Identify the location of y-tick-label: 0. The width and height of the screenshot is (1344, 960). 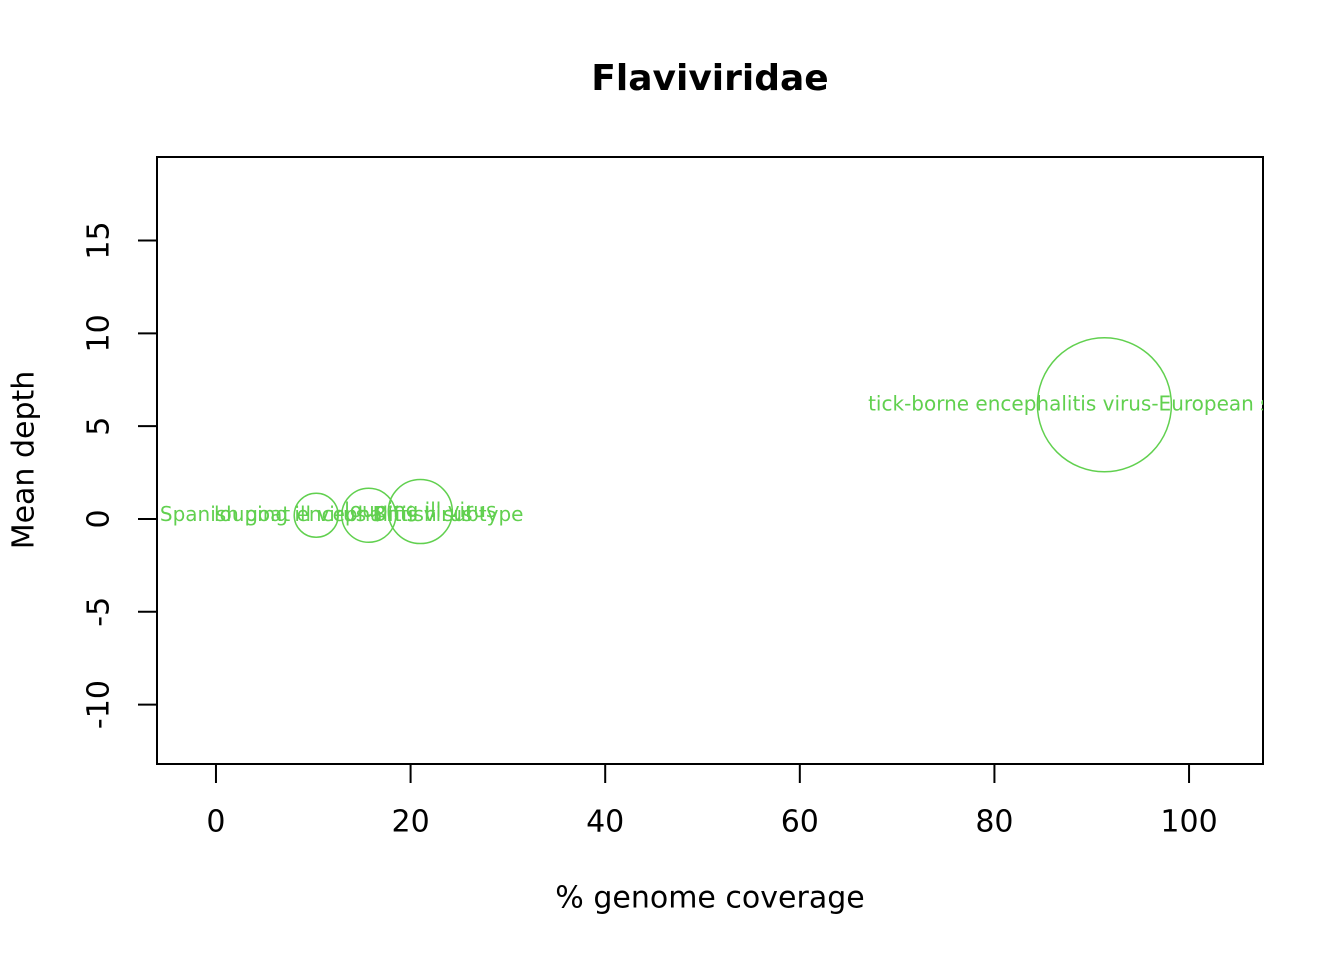
(99, 518).